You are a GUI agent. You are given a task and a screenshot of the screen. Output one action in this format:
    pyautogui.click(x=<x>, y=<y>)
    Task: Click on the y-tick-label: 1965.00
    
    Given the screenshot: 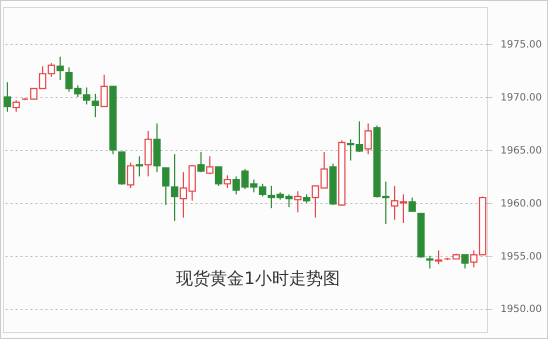 What is the action you would take?
    pyautogui.click(x=521, y=150)
    